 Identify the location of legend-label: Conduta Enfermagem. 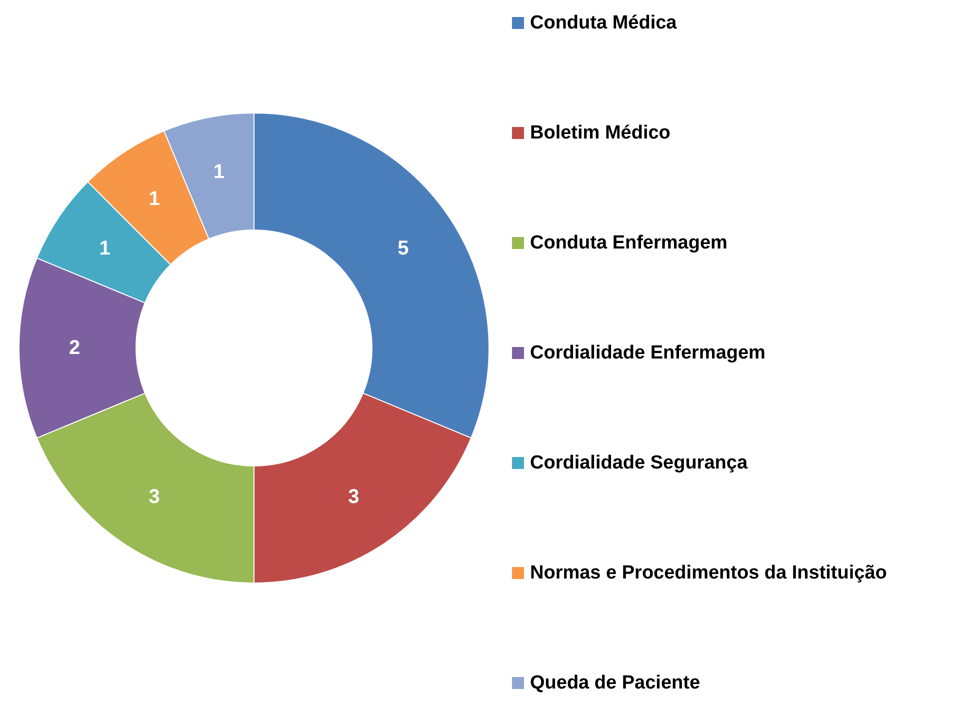
(629, 243).